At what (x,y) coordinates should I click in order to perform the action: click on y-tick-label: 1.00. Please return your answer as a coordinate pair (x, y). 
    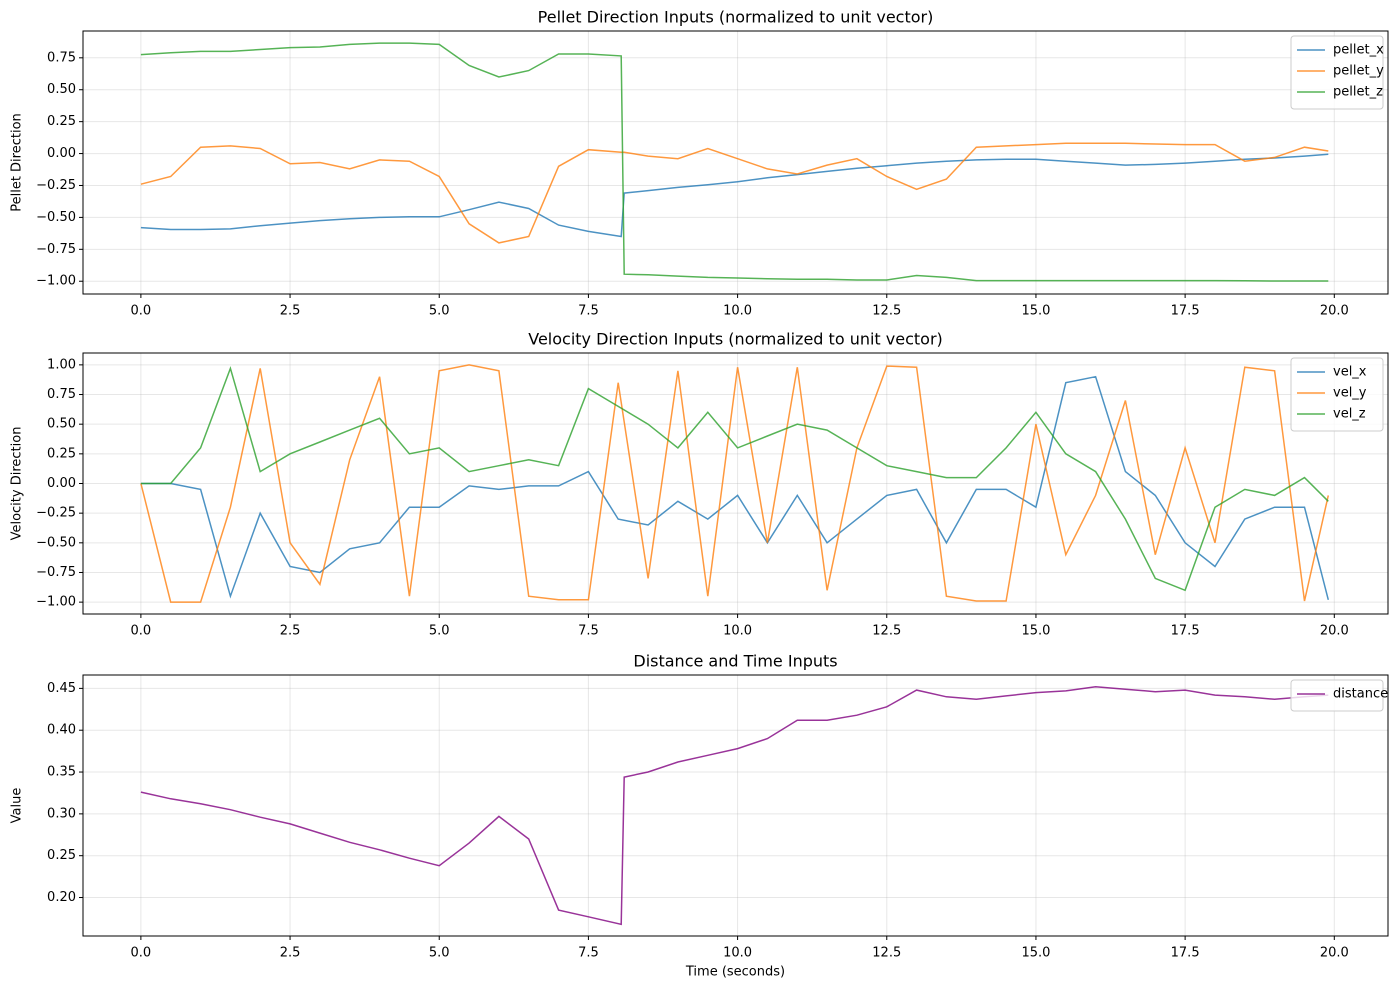
    Looking at the image, I should click on (61, 364).